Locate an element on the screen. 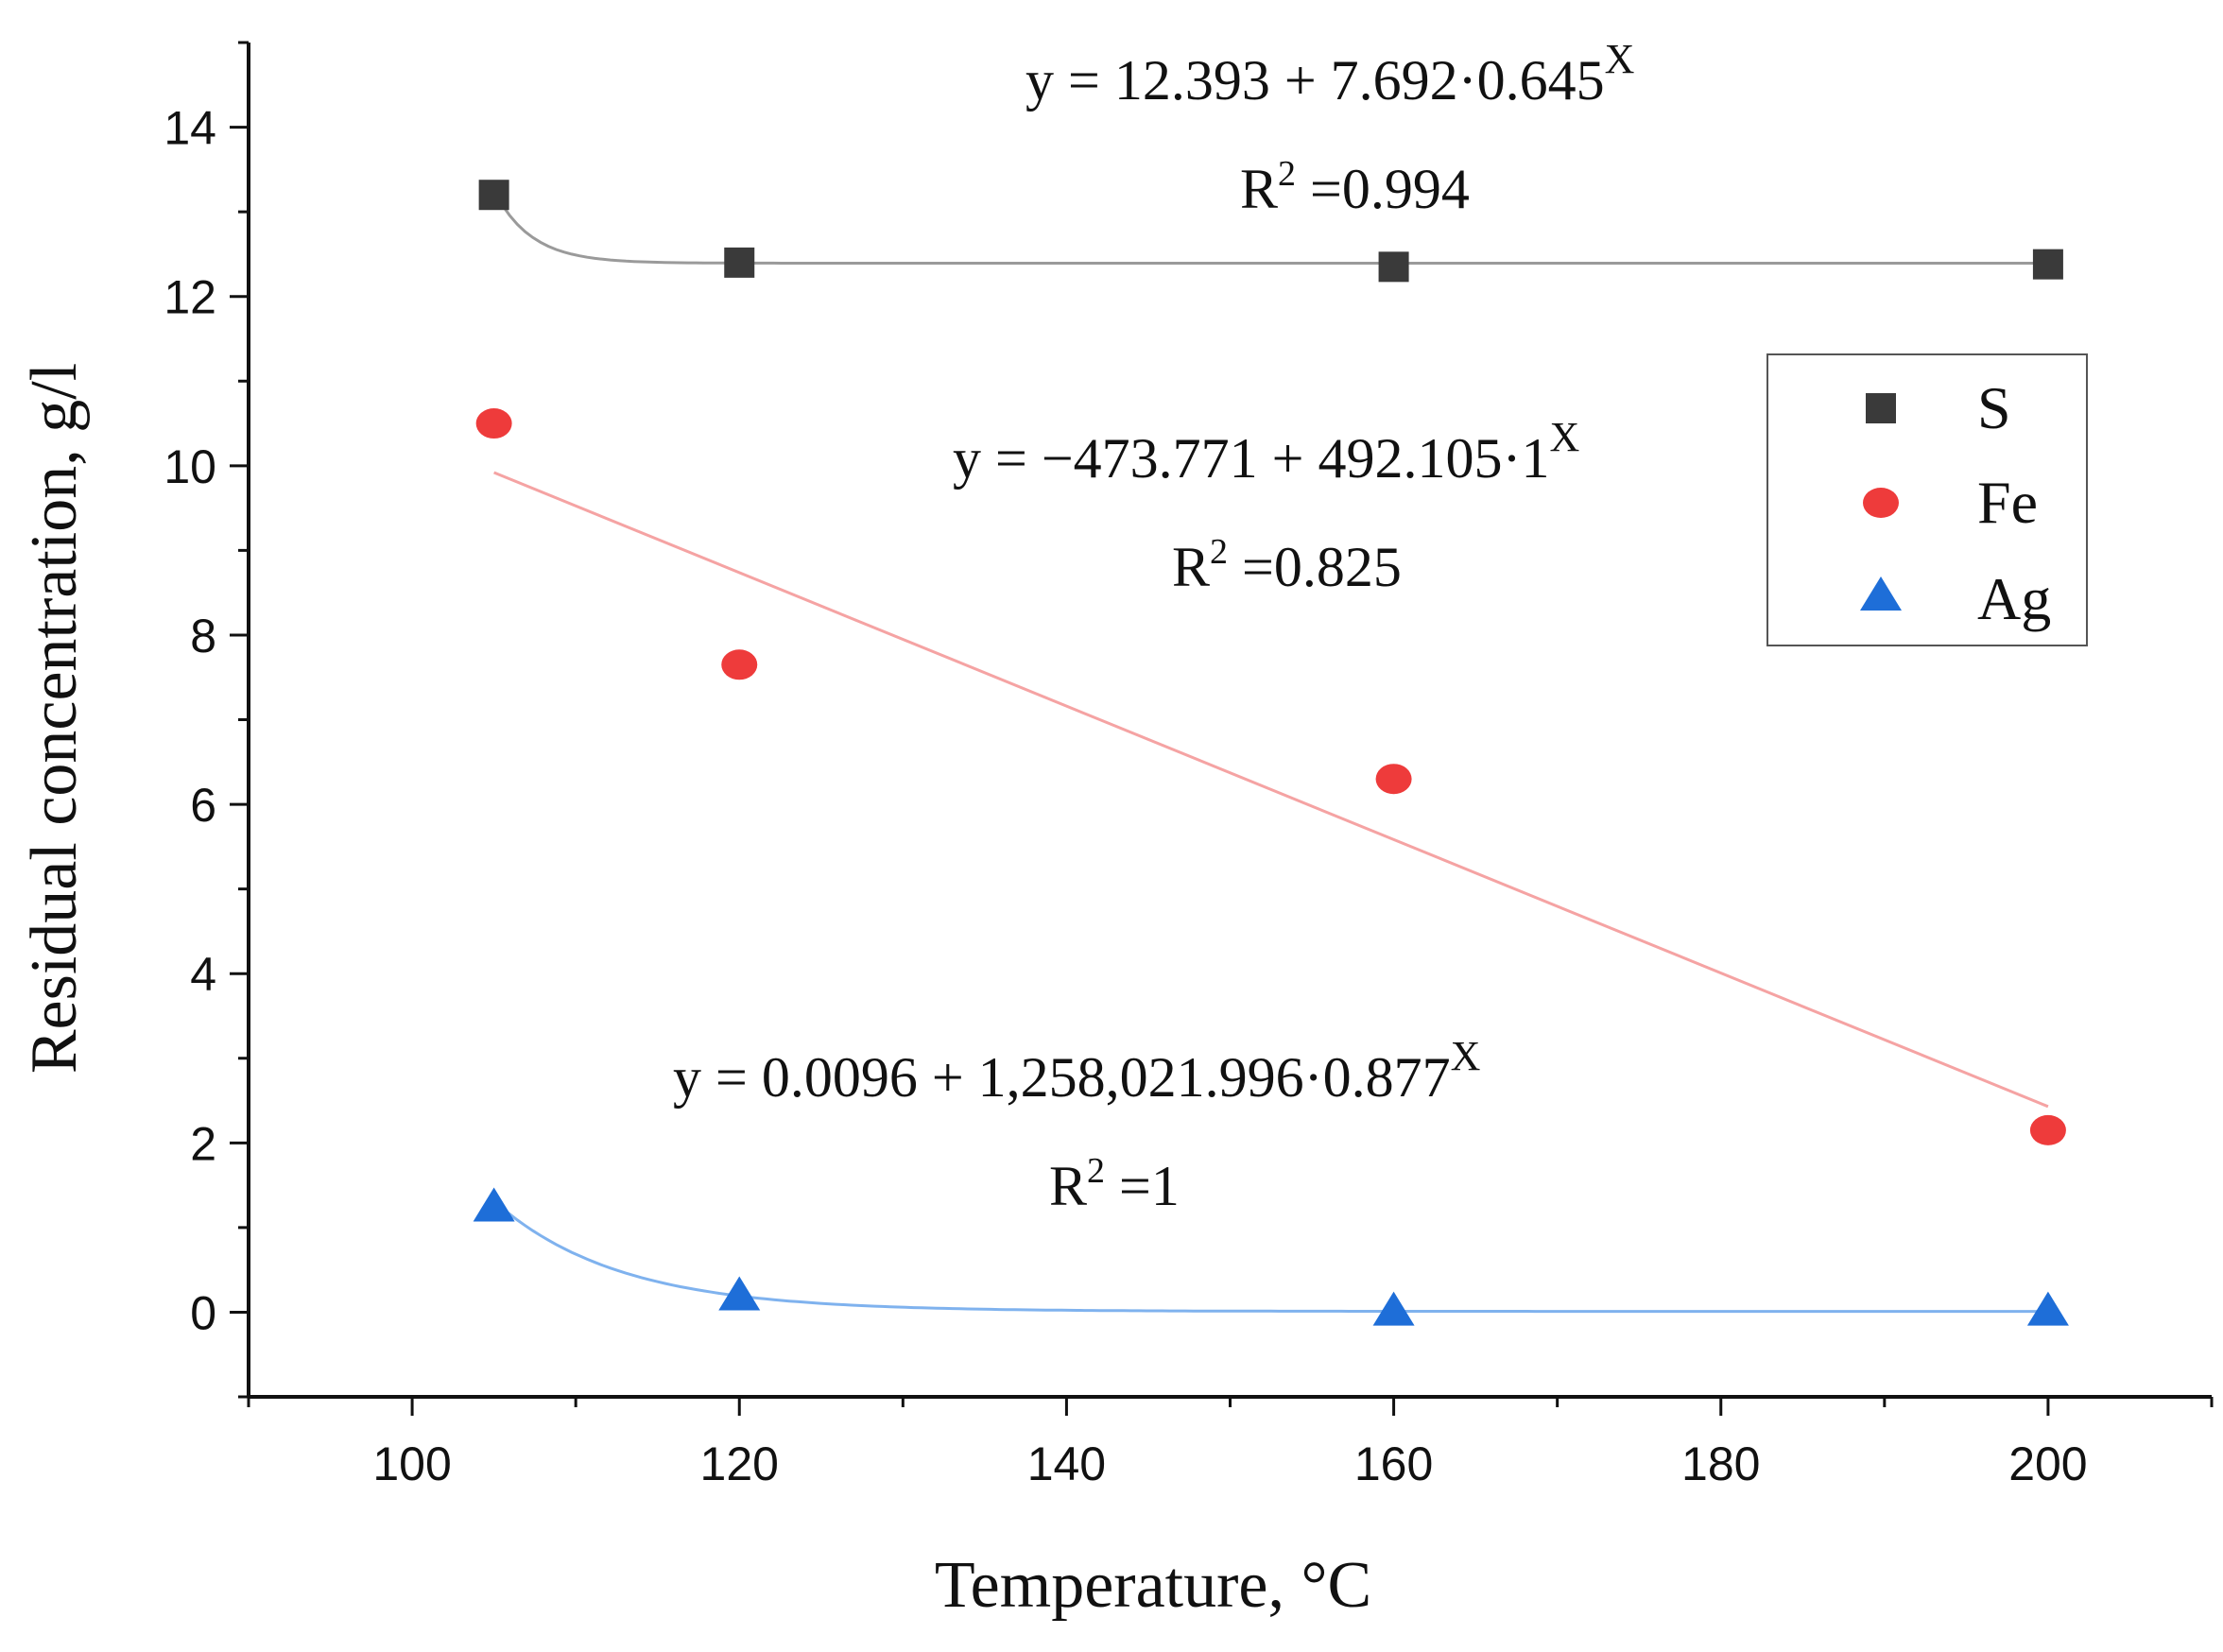 This screenshot has width=2223, height=1652. x-tick-label: 180 is located at coordinates (1721, 1463).